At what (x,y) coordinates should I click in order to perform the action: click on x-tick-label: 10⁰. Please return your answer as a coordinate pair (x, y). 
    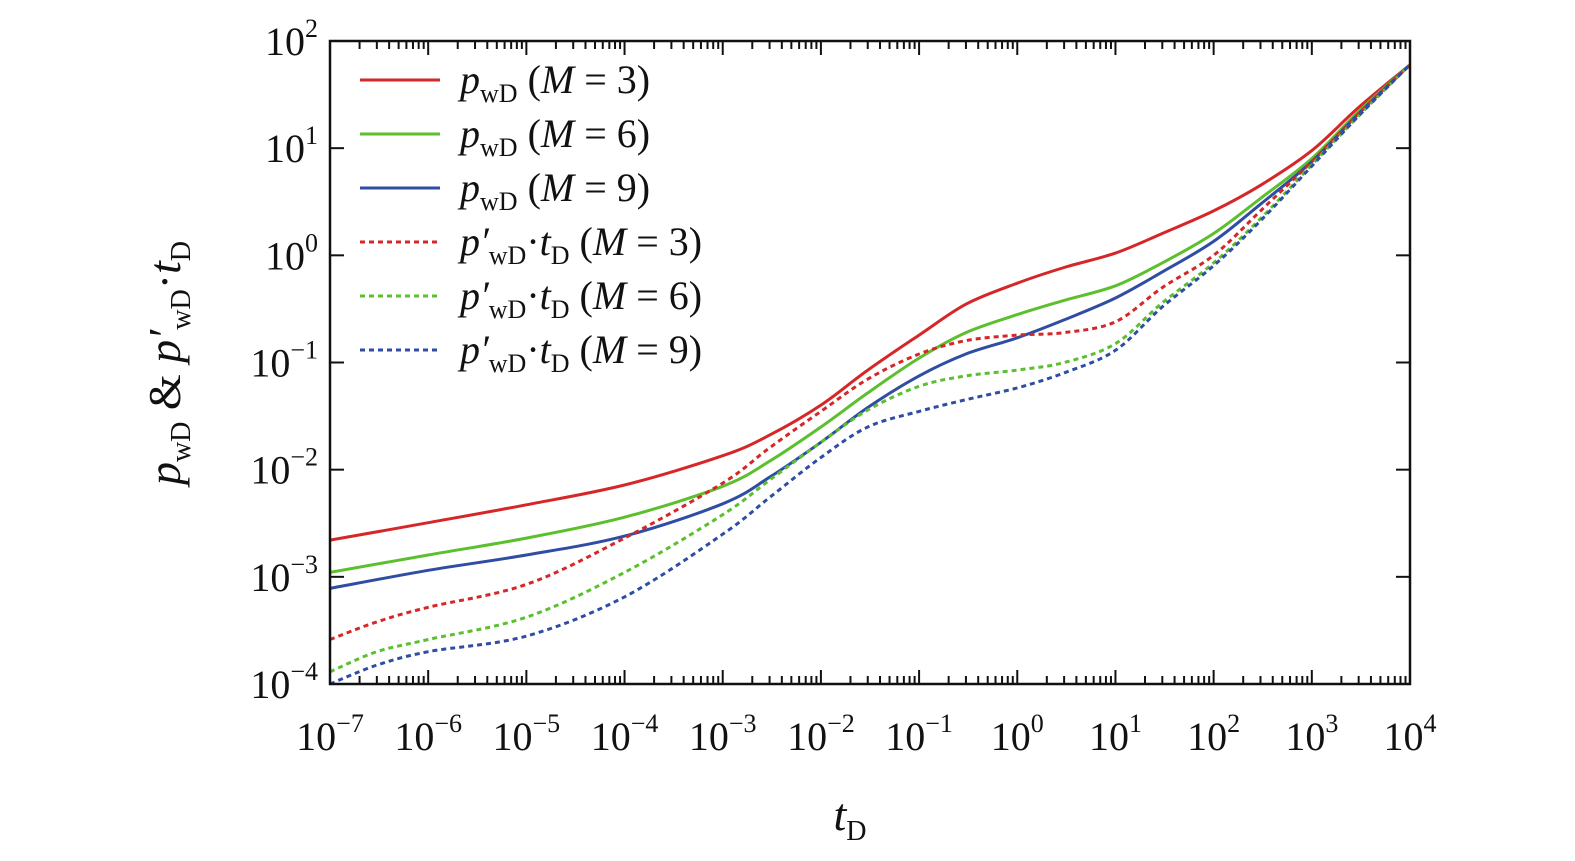
    Looking at the image, I should click on (1017, 734).